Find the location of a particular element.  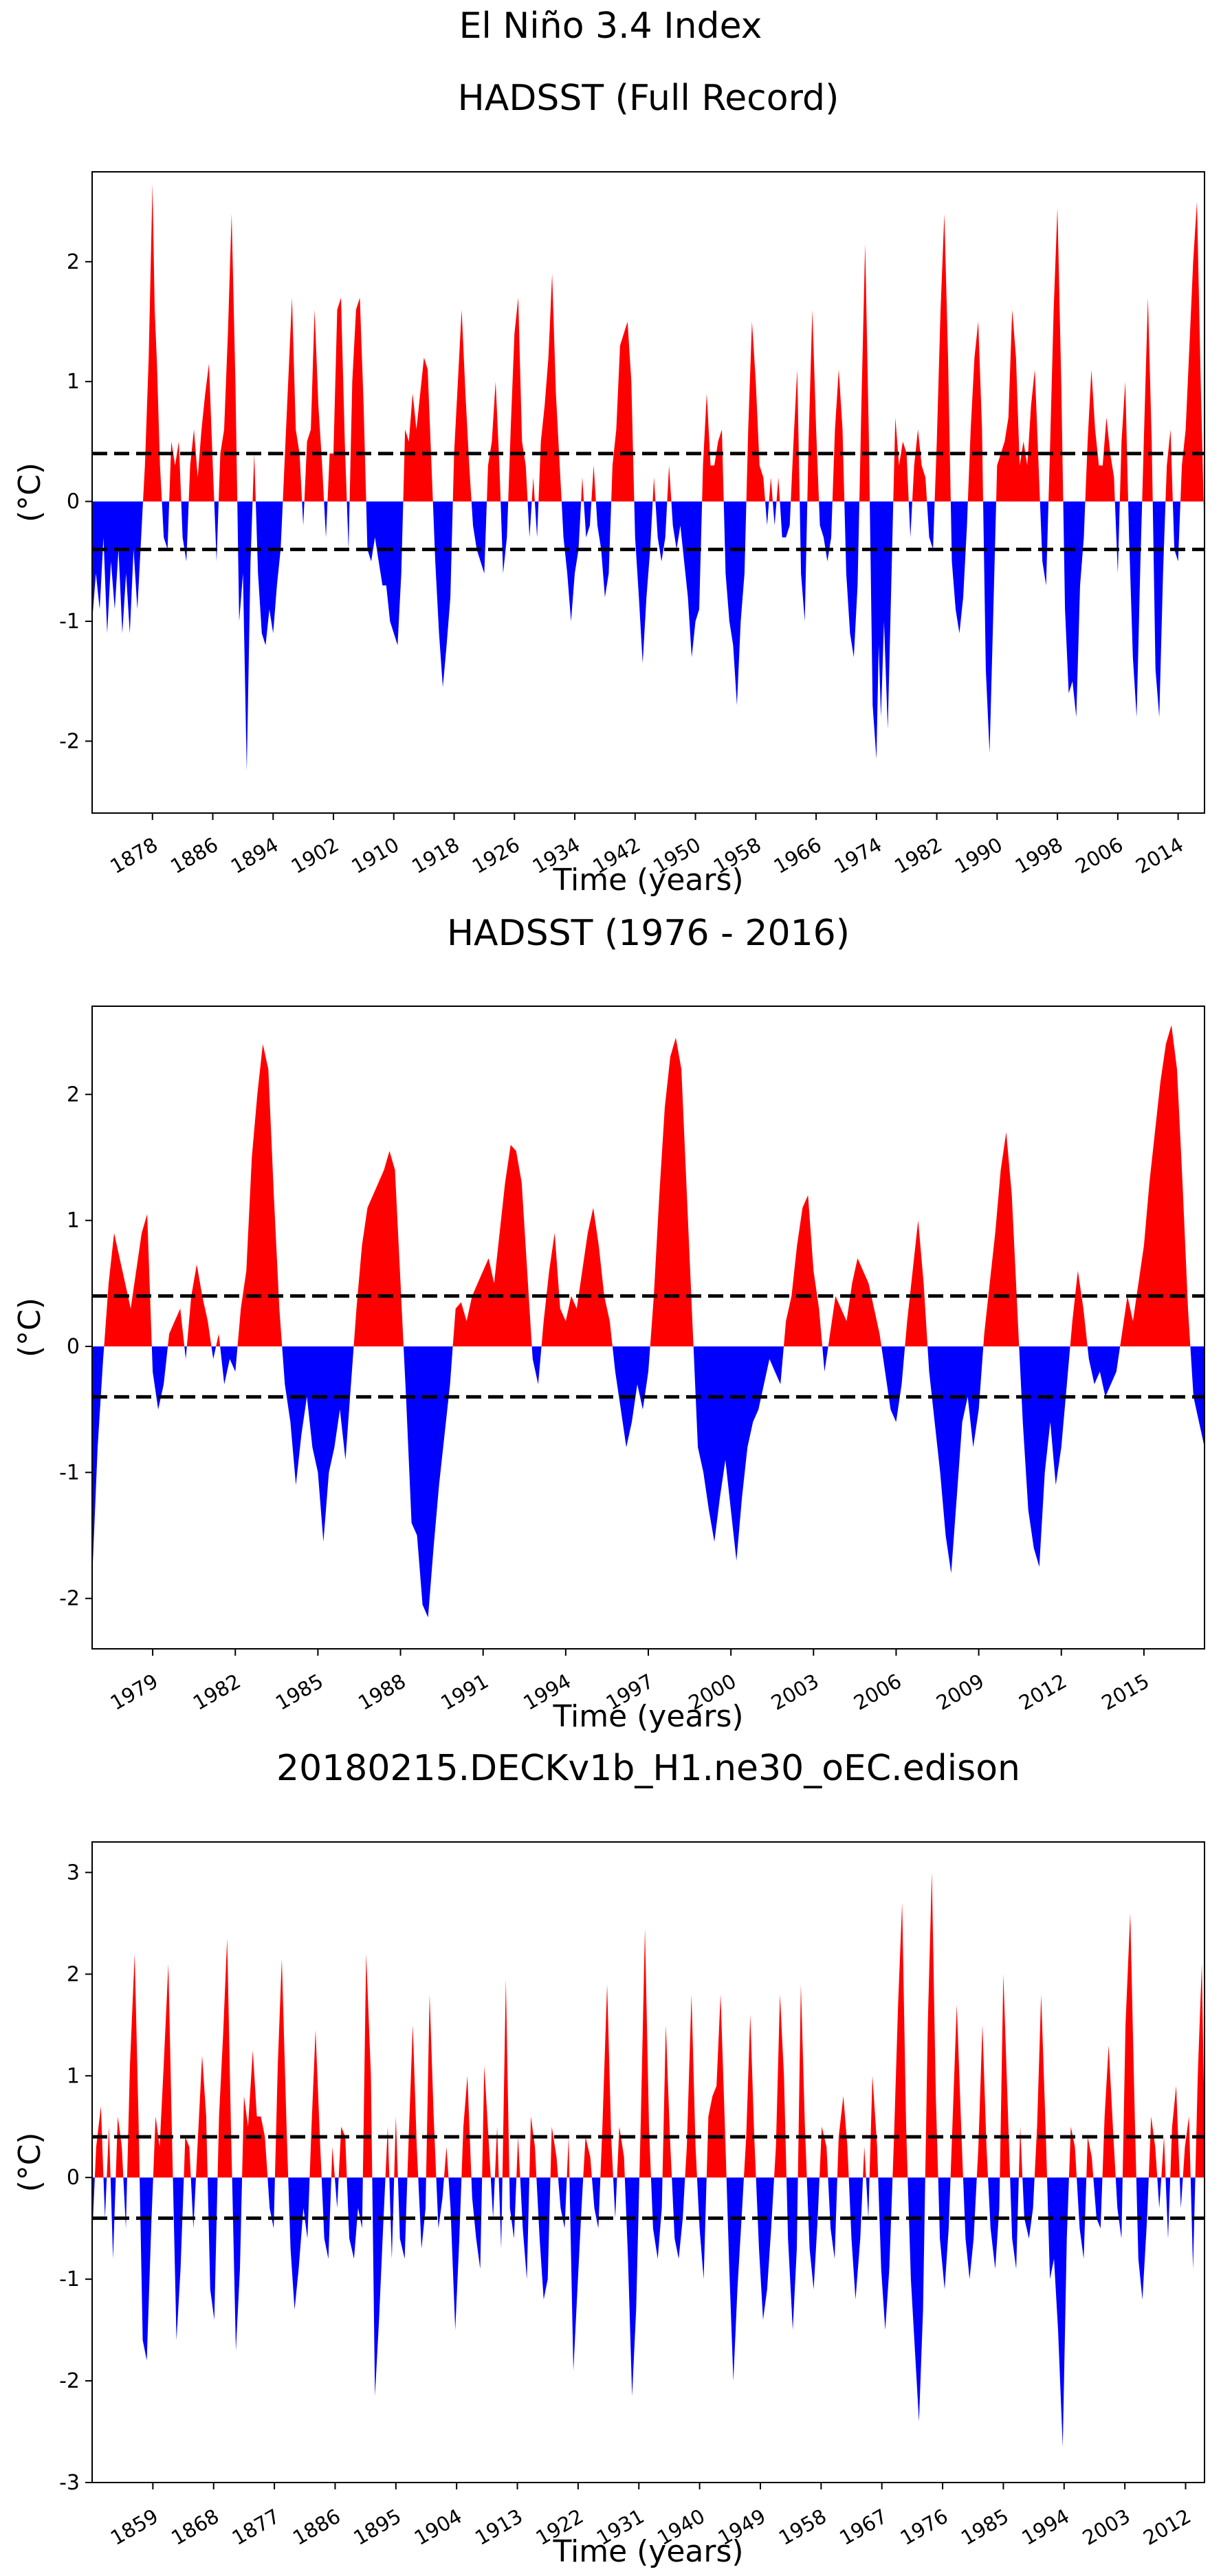

y-tick-label: 3 is located at coordinates (73, 1873).